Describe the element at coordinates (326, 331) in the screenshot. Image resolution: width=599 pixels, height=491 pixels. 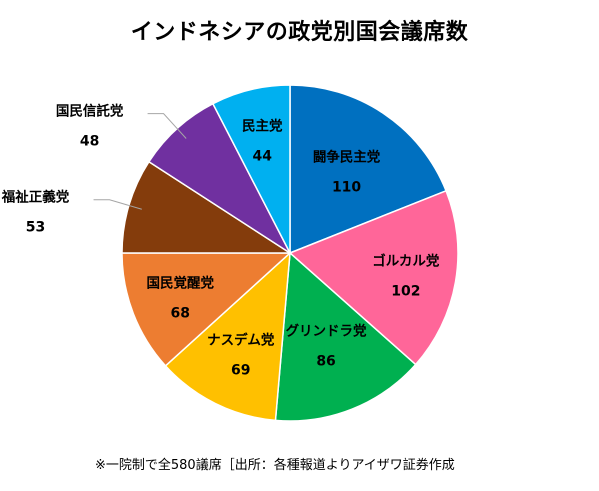
I see `slice-label-name: グリンドラ党` at that location.